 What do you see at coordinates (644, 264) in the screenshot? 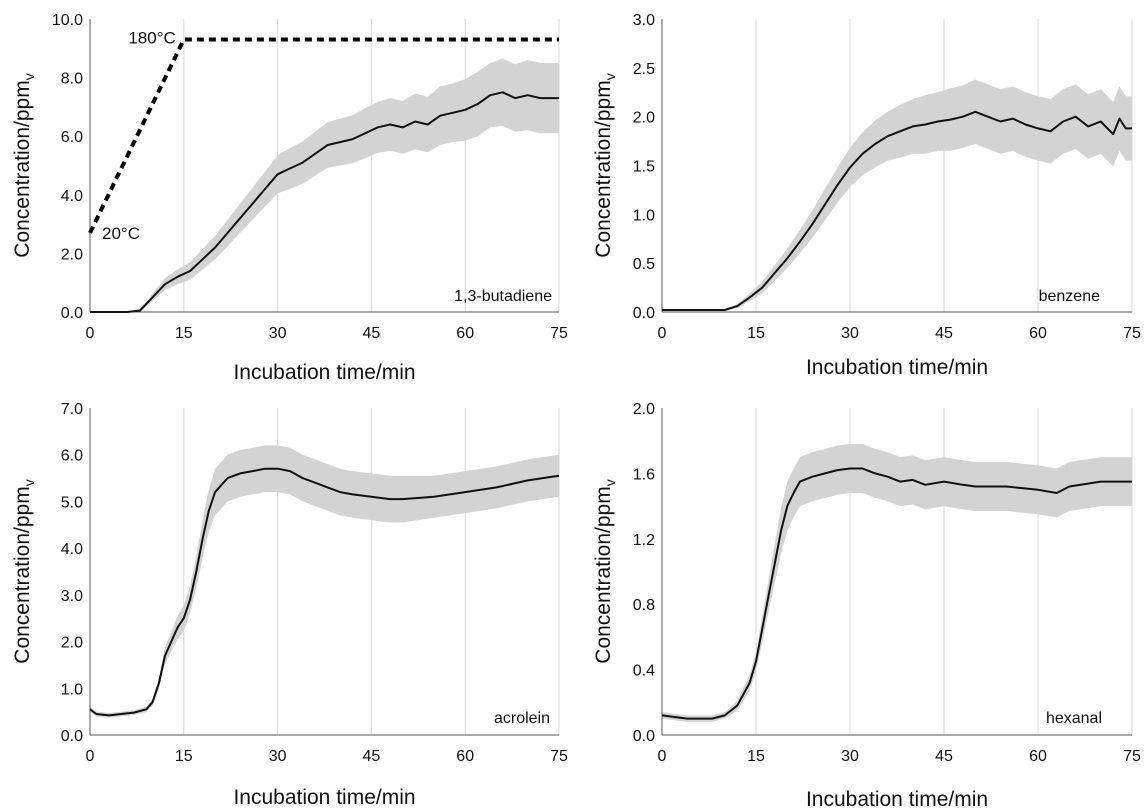
I see `y-tick-label: 0.5` at bounding box center [644, 264].